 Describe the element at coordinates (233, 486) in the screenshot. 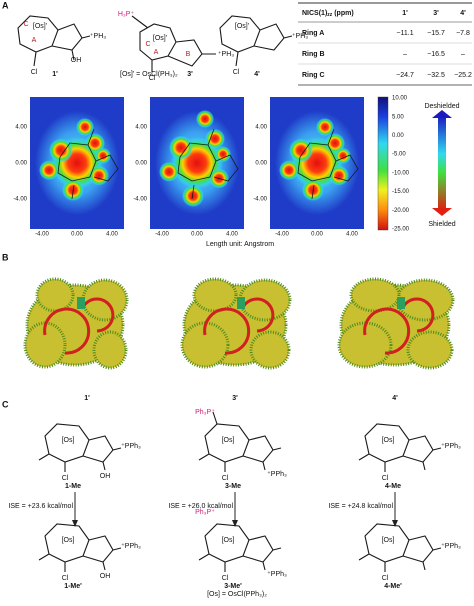

I see `compound-name: 3-Me` at that location.